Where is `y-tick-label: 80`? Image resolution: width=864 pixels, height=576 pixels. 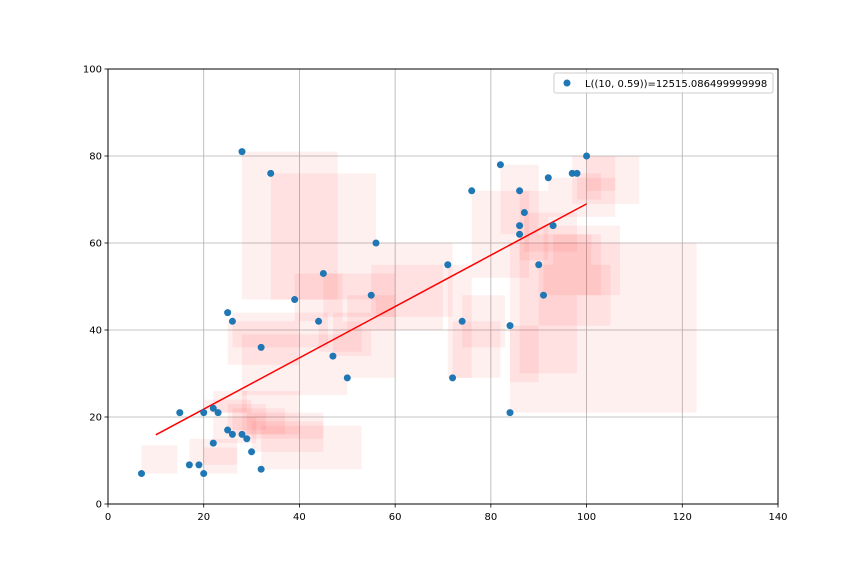
y-tick-label: 80 is located at coordinates (95, 157).